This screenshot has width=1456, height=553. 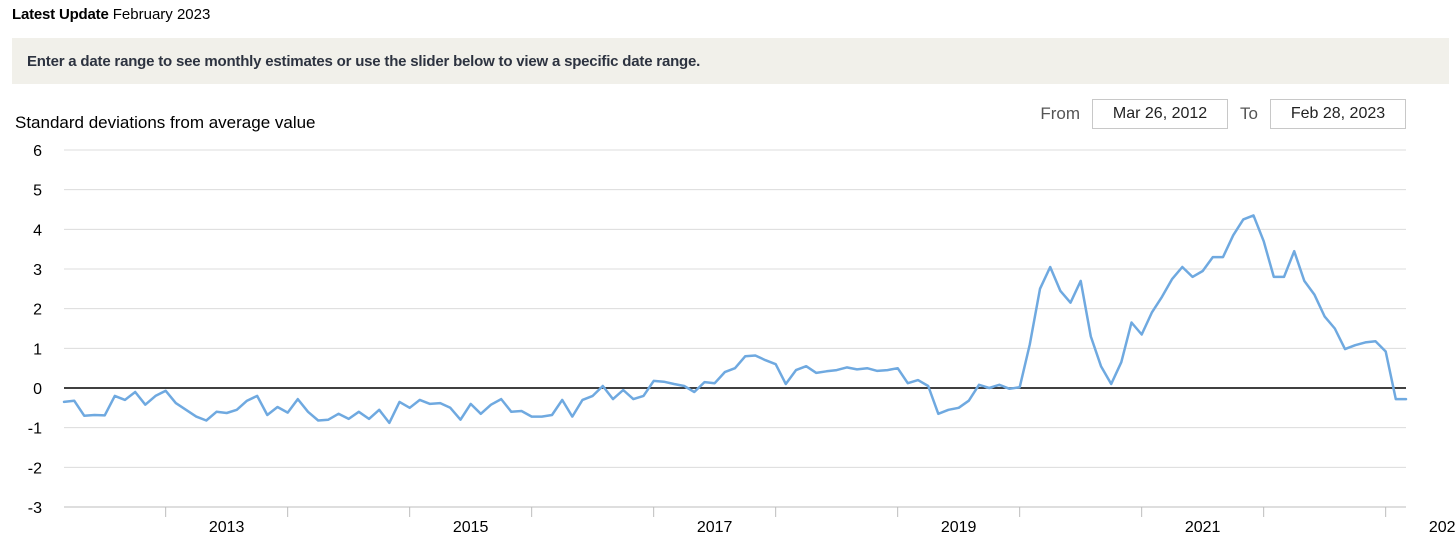 What do you see at coordinates (35, 429) in the screenshot?
I see `y-tick-label: -1` at bounding box center [35, 429].